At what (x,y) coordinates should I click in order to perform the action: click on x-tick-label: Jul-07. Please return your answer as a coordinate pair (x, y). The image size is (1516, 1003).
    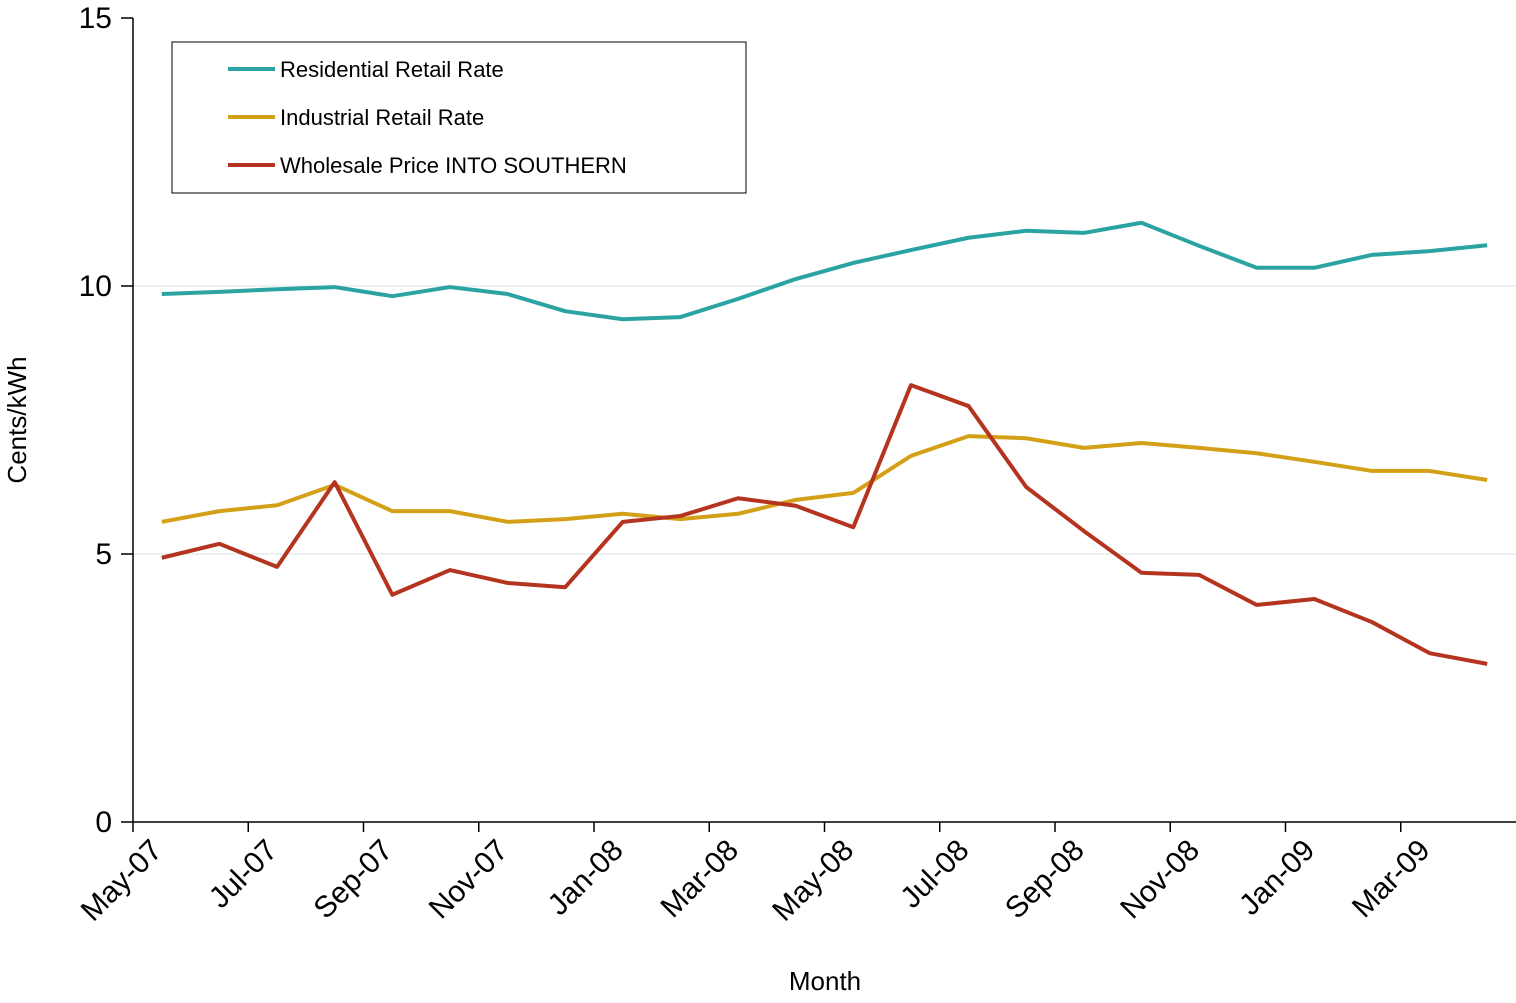
    Looking at the image, I should click on (243, 874).